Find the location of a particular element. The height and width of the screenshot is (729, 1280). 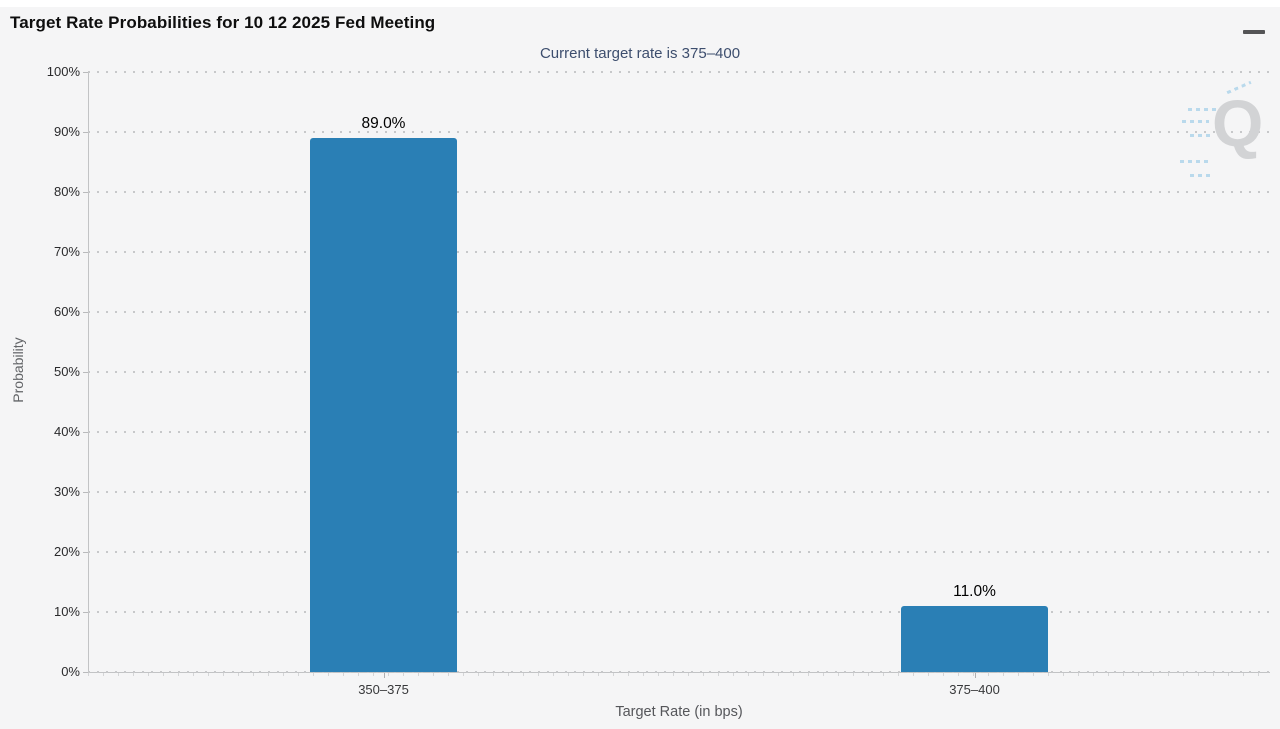

y-tick-label: 50% is located at coordinates (66, 371).